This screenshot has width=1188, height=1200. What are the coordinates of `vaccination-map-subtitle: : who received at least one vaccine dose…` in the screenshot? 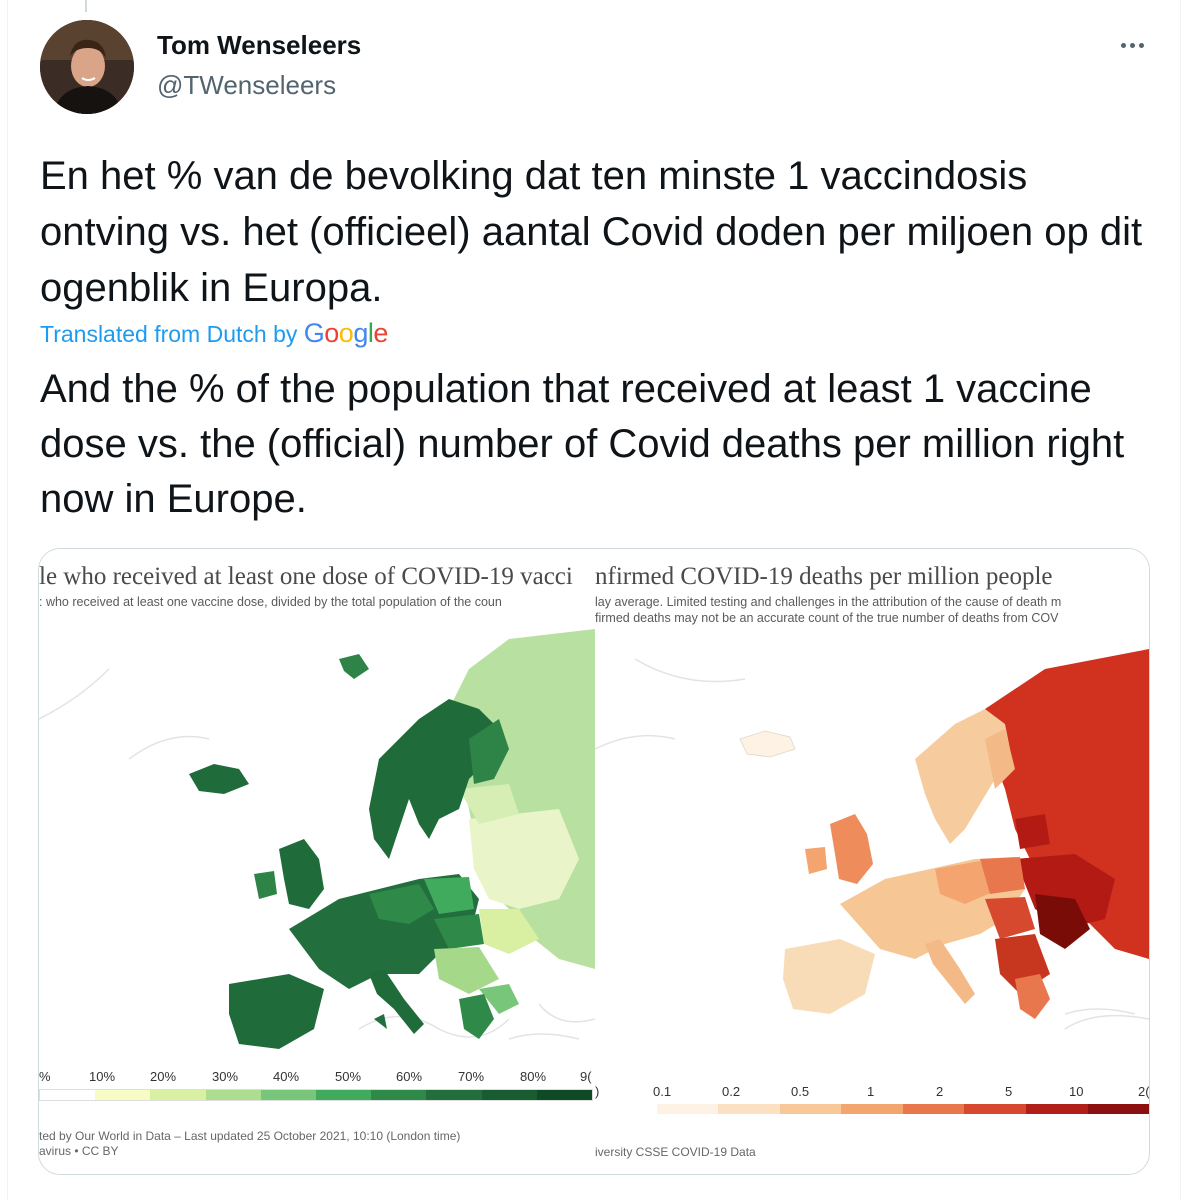 It's located at (270, 602).